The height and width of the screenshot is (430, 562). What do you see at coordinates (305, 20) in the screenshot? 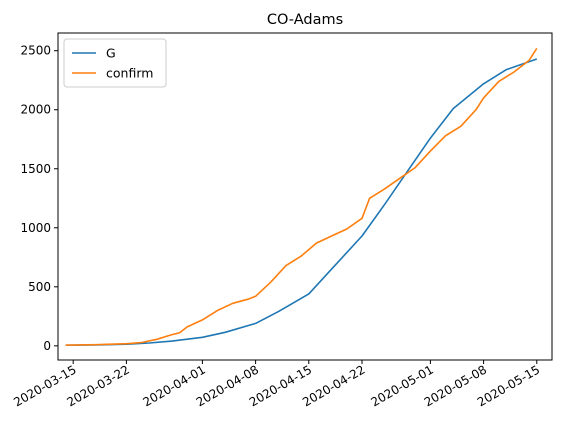
I see `chart-title: CO-Adams` at bounding box center [305, 20].